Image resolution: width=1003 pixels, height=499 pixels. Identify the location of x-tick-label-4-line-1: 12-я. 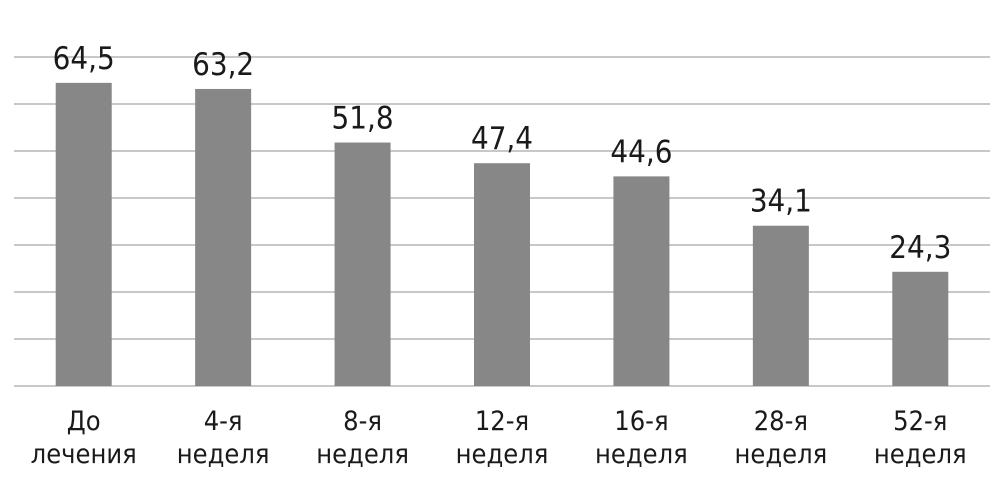
(502, 421).